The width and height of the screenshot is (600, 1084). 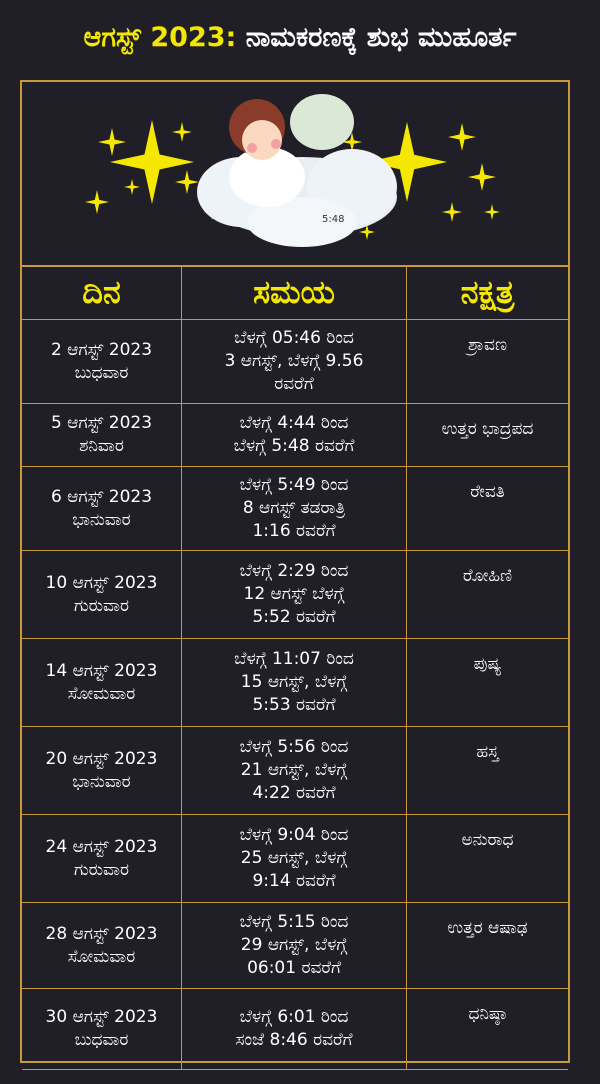 I want to click on nakshatra-cell: ರೇವತಿ, so click(x=487, y=508).